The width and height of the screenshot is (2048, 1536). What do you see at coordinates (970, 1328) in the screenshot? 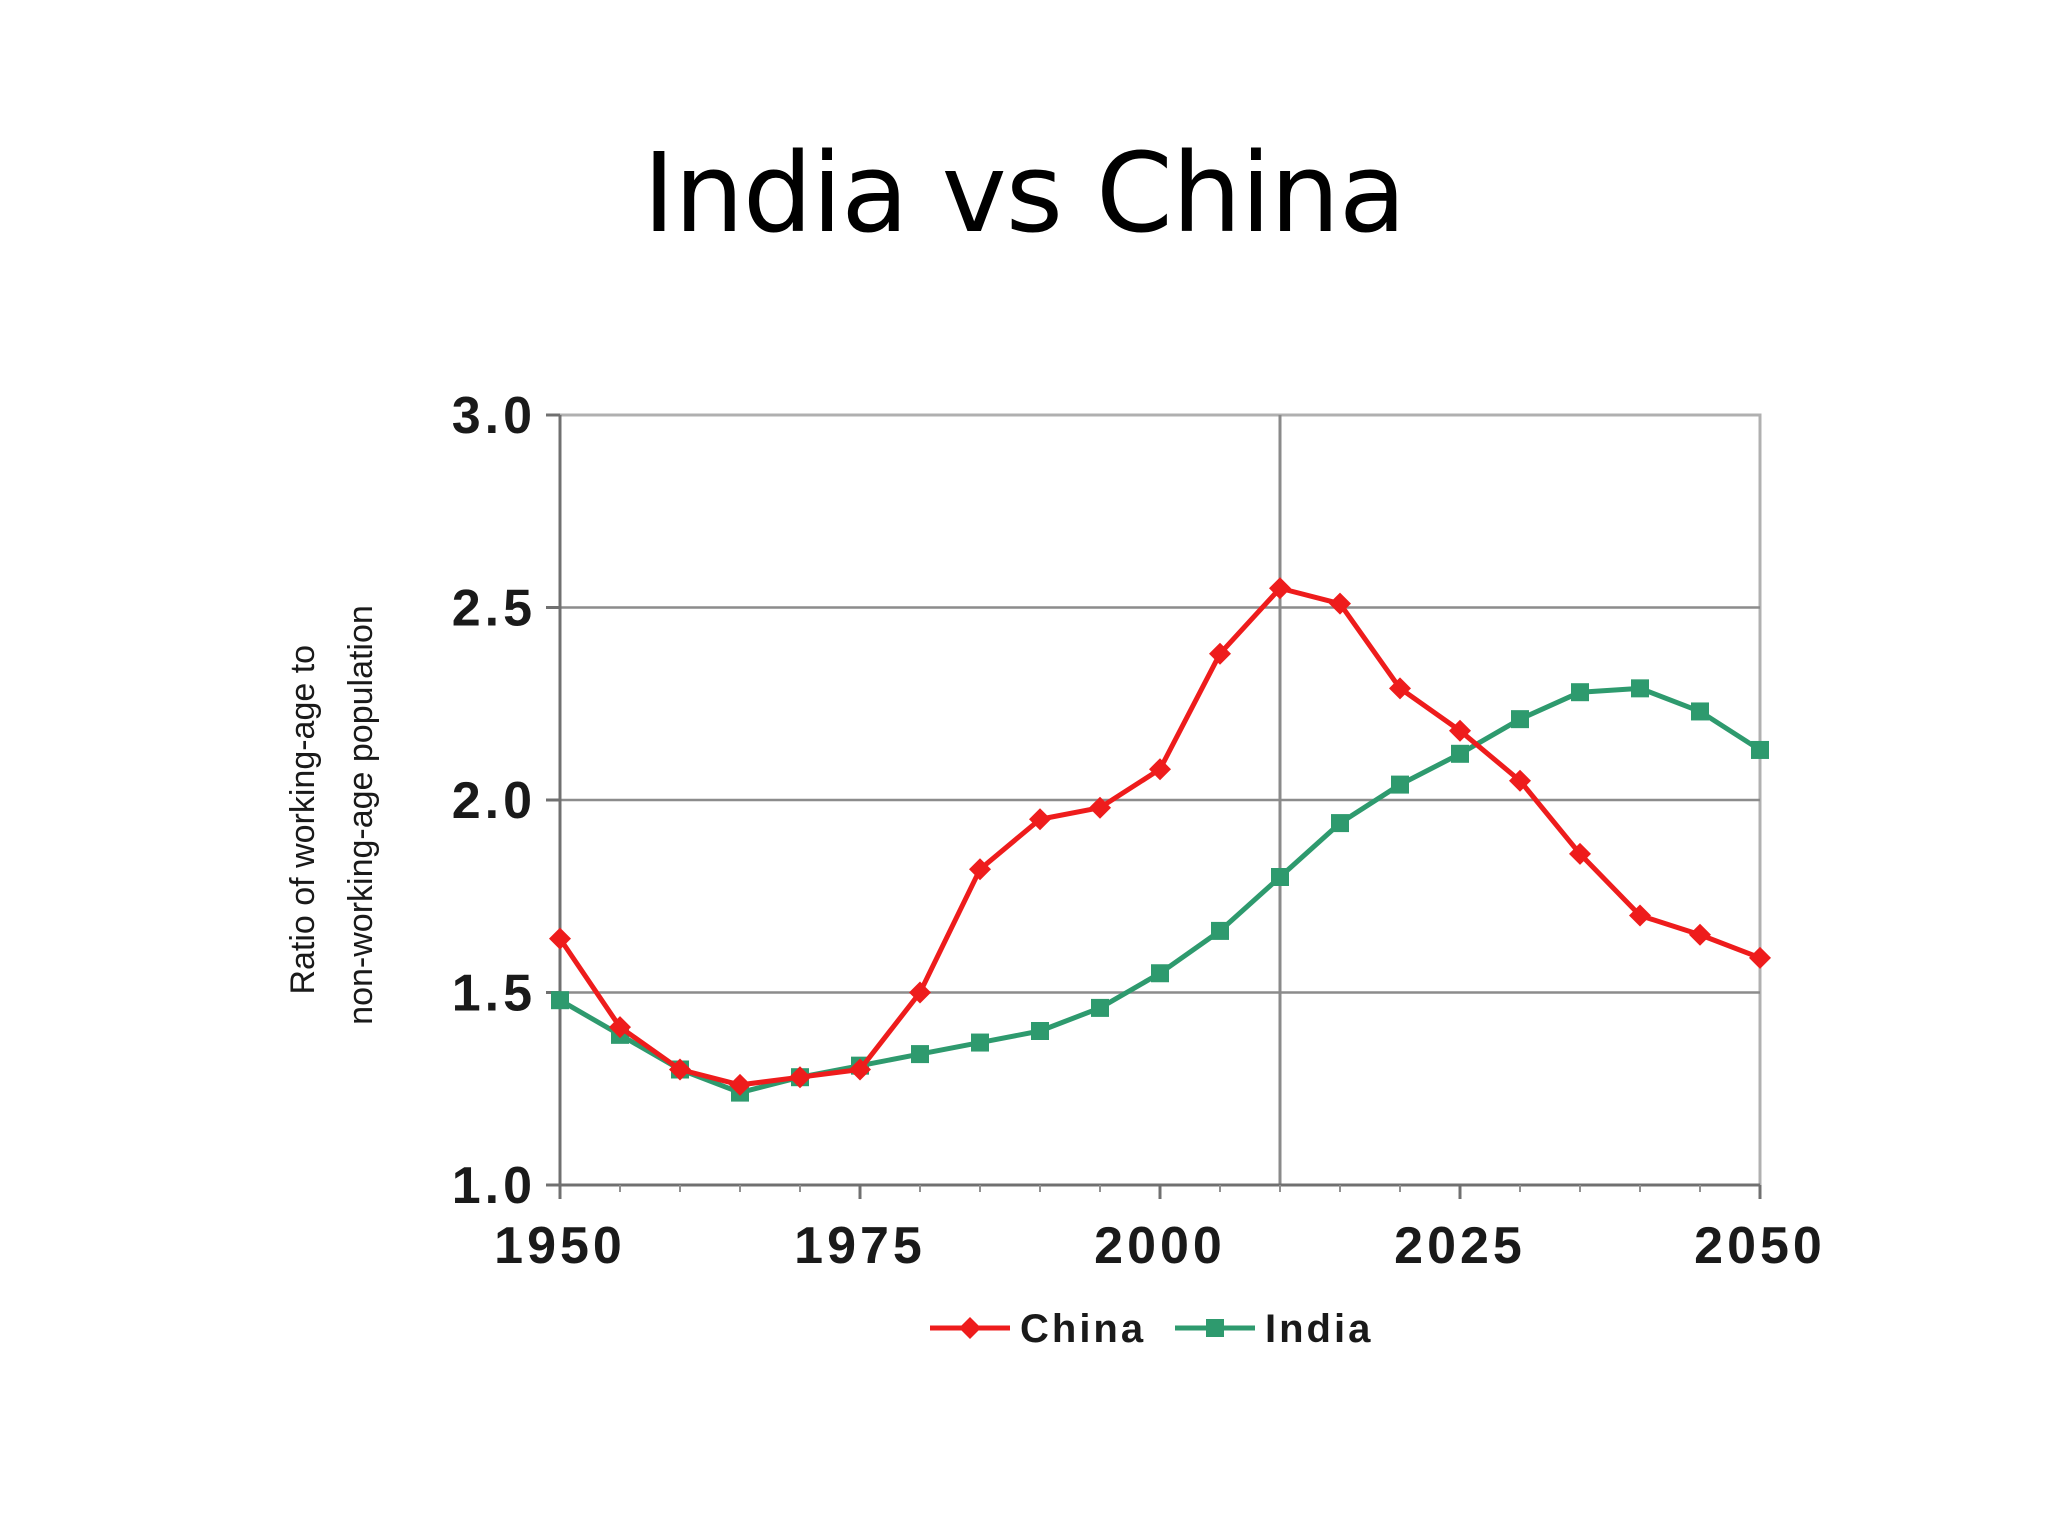
I see `legend-swatch-marker-china` at bounding box center [970, 1328].